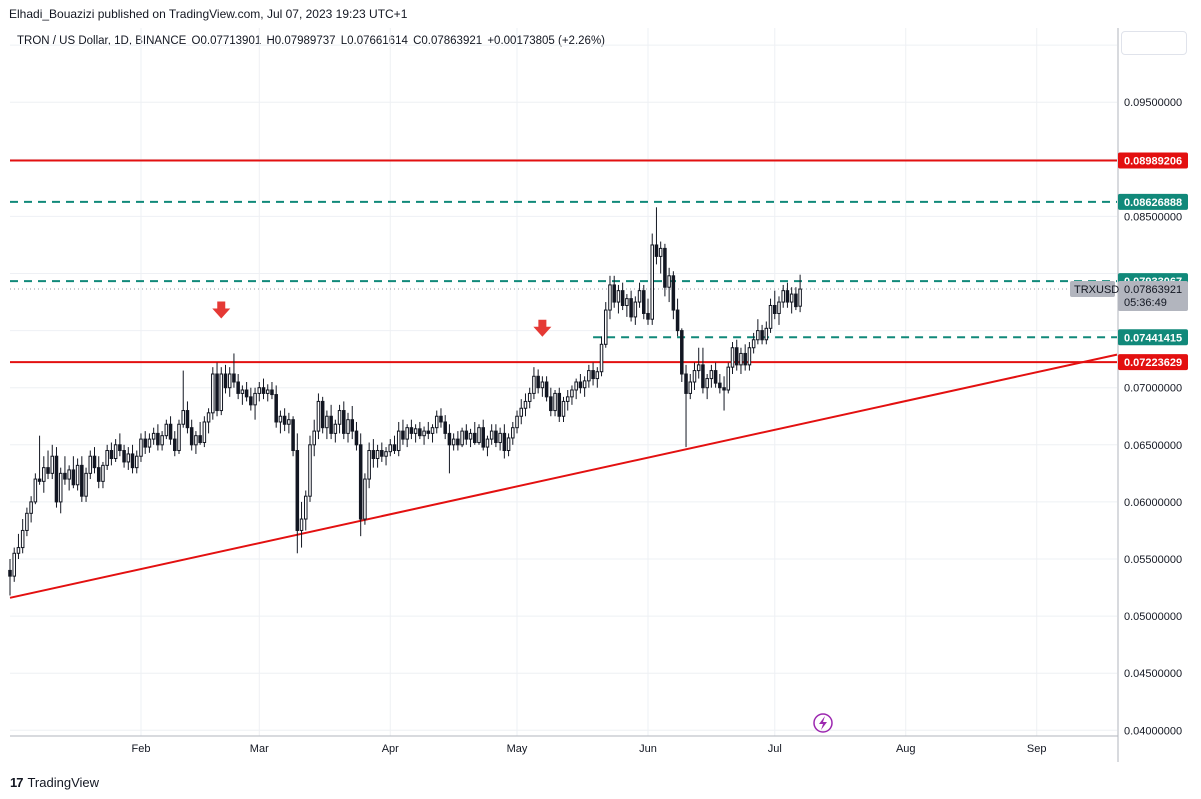 This screenshot has height=799, width=1201. Describe the element at coordinates (1154, 43) in the screenshot. I see `price-scale-button` at that location.